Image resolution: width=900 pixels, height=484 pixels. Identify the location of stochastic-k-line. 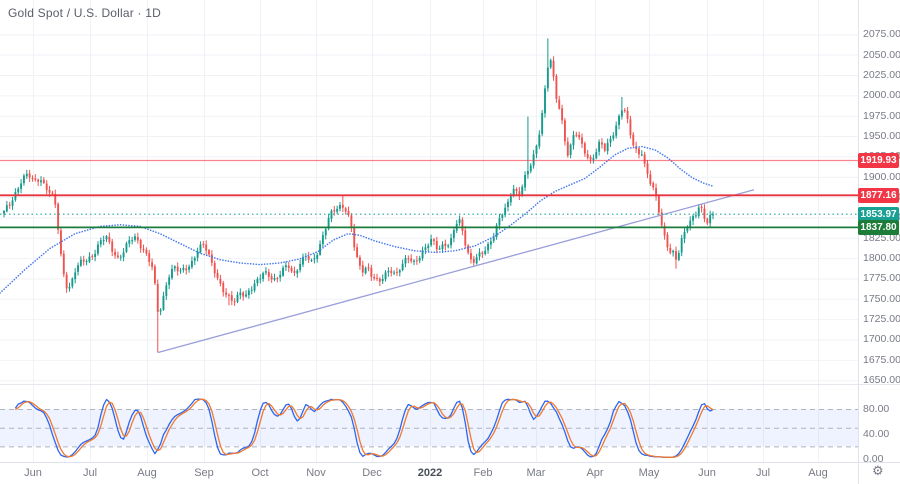
(364, 428).